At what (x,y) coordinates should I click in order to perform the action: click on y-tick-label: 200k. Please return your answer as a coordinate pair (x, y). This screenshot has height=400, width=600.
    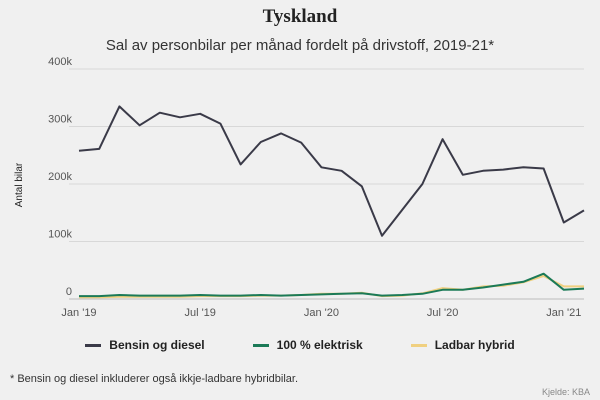
    Looking at the image, I should click on (60, 177).